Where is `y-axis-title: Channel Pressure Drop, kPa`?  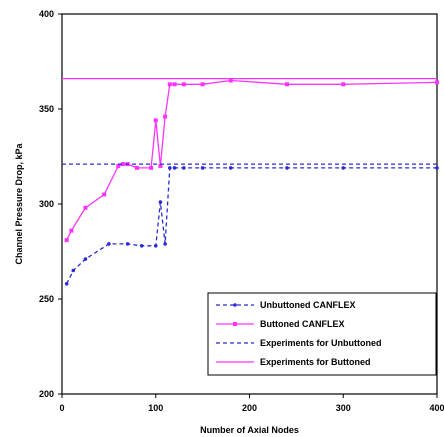
y-axis-title: Channel Pressure Drop, kPa is located at coordinates (19, 203).